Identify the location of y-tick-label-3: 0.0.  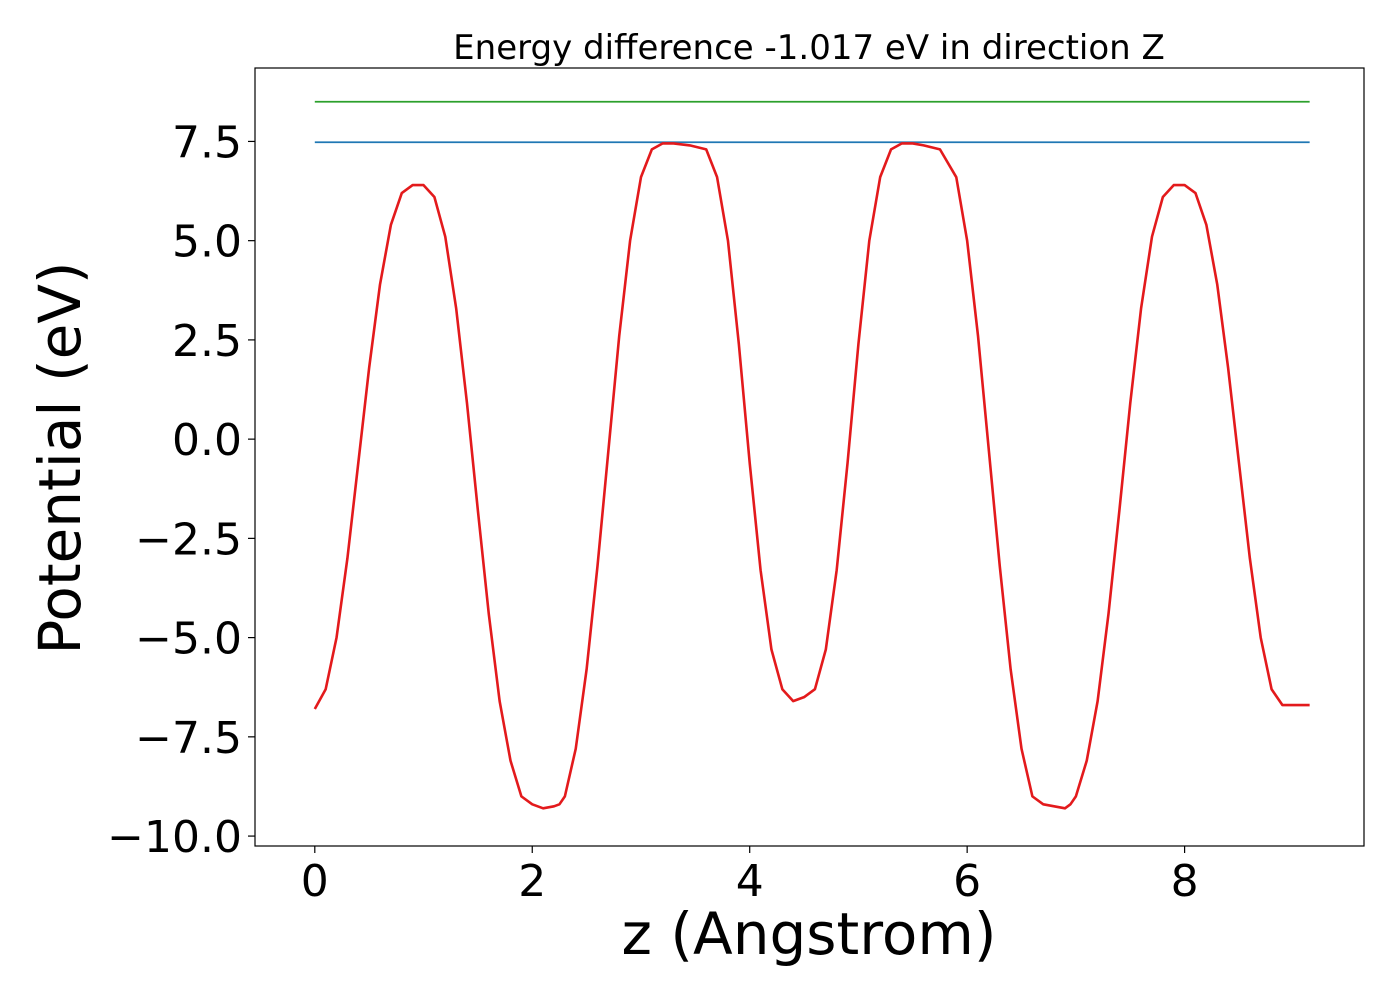
(207, 440).